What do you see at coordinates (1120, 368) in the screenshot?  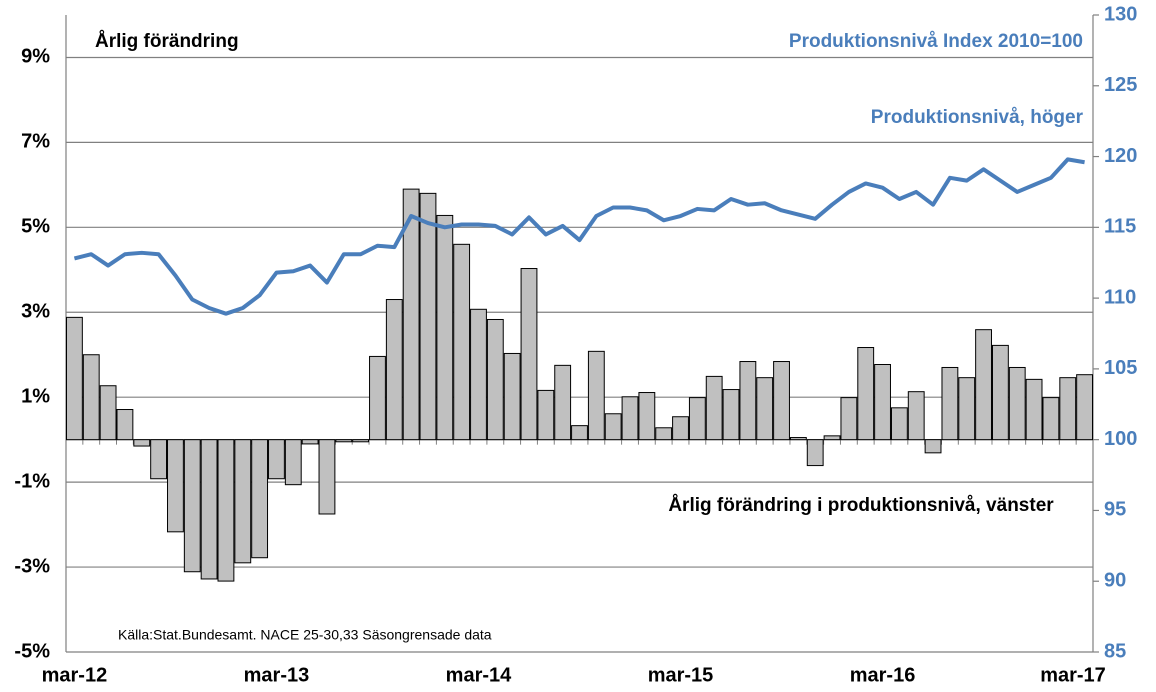 I see `y2-tick-label: 105` at bounding box center [1120, 368].